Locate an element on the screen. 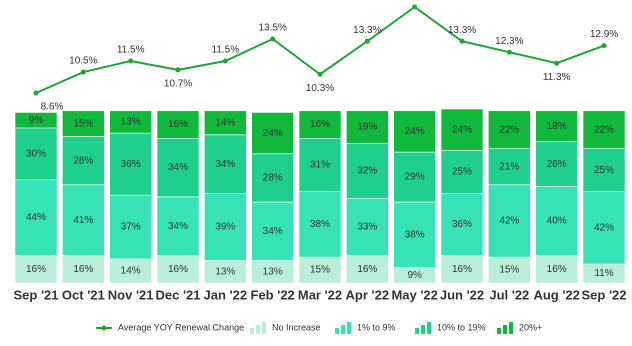  legend-label: 1% to 9% is located at coordinates (376, 327).